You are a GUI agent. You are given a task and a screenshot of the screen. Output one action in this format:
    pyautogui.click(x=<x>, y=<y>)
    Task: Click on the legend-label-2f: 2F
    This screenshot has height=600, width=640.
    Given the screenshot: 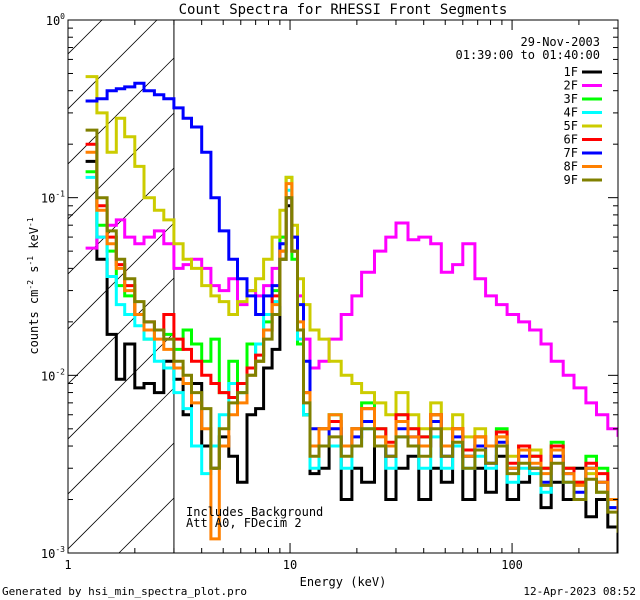 What is the action you would take?
    pyautogui.click(x=571, y=86)
    